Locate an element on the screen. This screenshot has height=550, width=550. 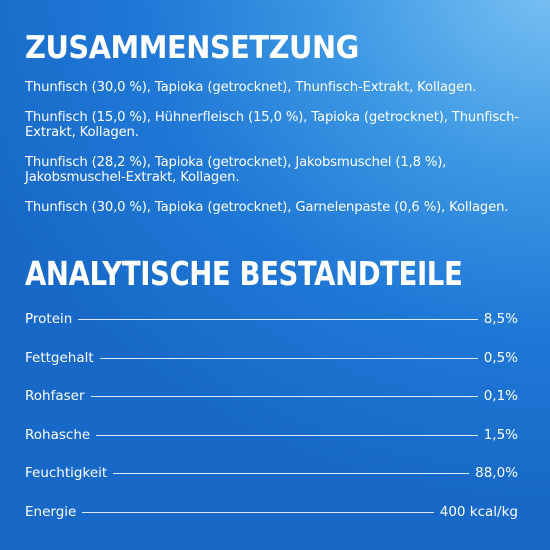
analysis-value: 88,0% is located at coordinates (496, 473).